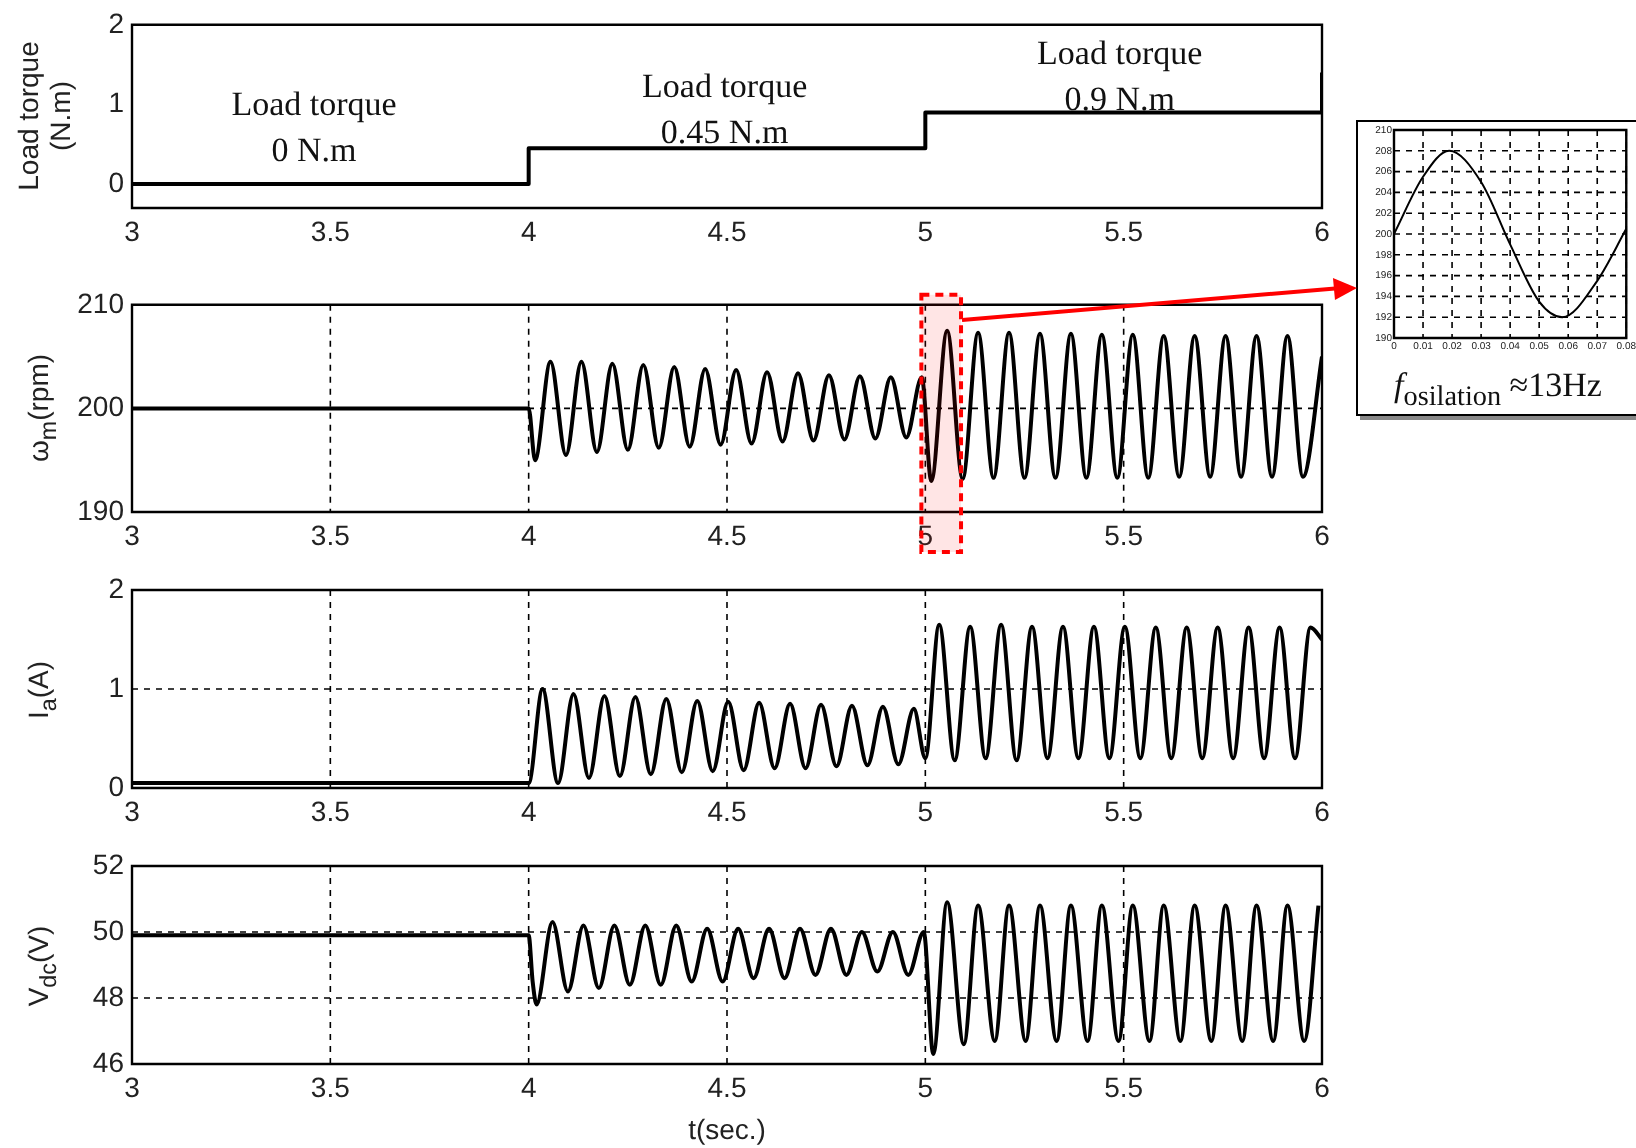  What do you see at coordinates (108, 1061) in the screenshot?
I see `y-tick-label: 46` at bounding box center [108, 1061].